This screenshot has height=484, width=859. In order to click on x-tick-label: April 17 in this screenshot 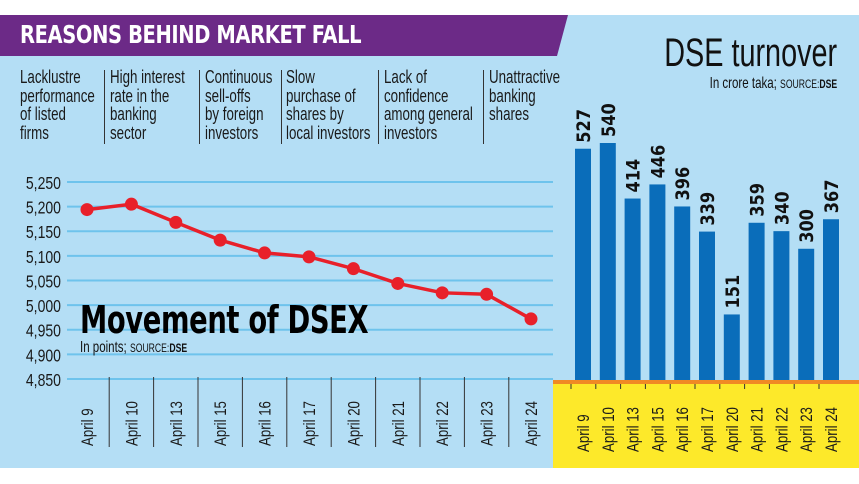, I will do `click(310, 423)`.